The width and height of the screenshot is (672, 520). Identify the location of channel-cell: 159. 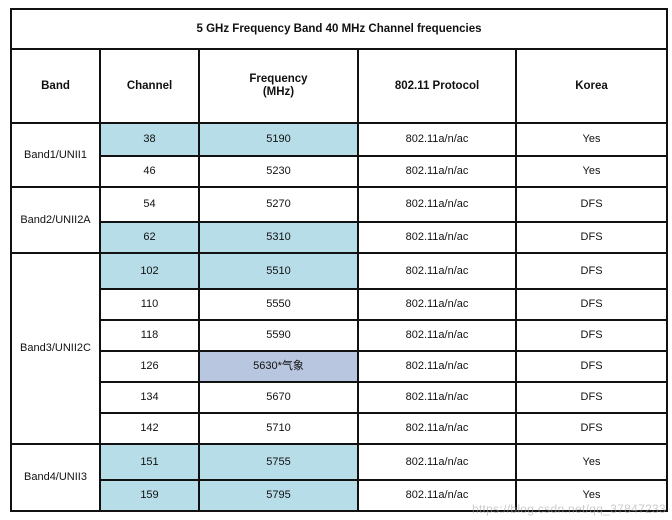
(149, 495).